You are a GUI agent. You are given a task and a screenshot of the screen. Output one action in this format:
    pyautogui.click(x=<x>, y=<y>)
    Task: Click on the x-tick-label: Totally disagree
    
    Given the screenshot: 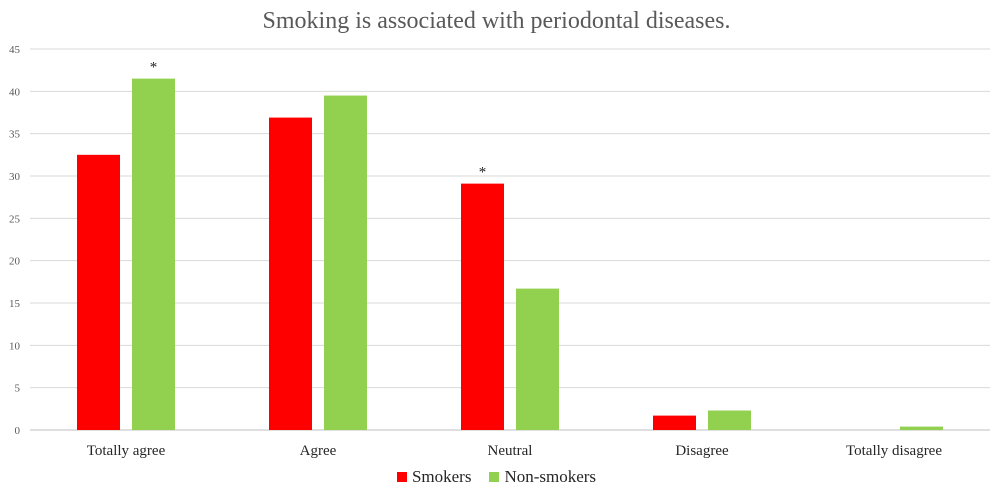 What is the action you would take?
    pyautogui.click(x=894, y=451)
    